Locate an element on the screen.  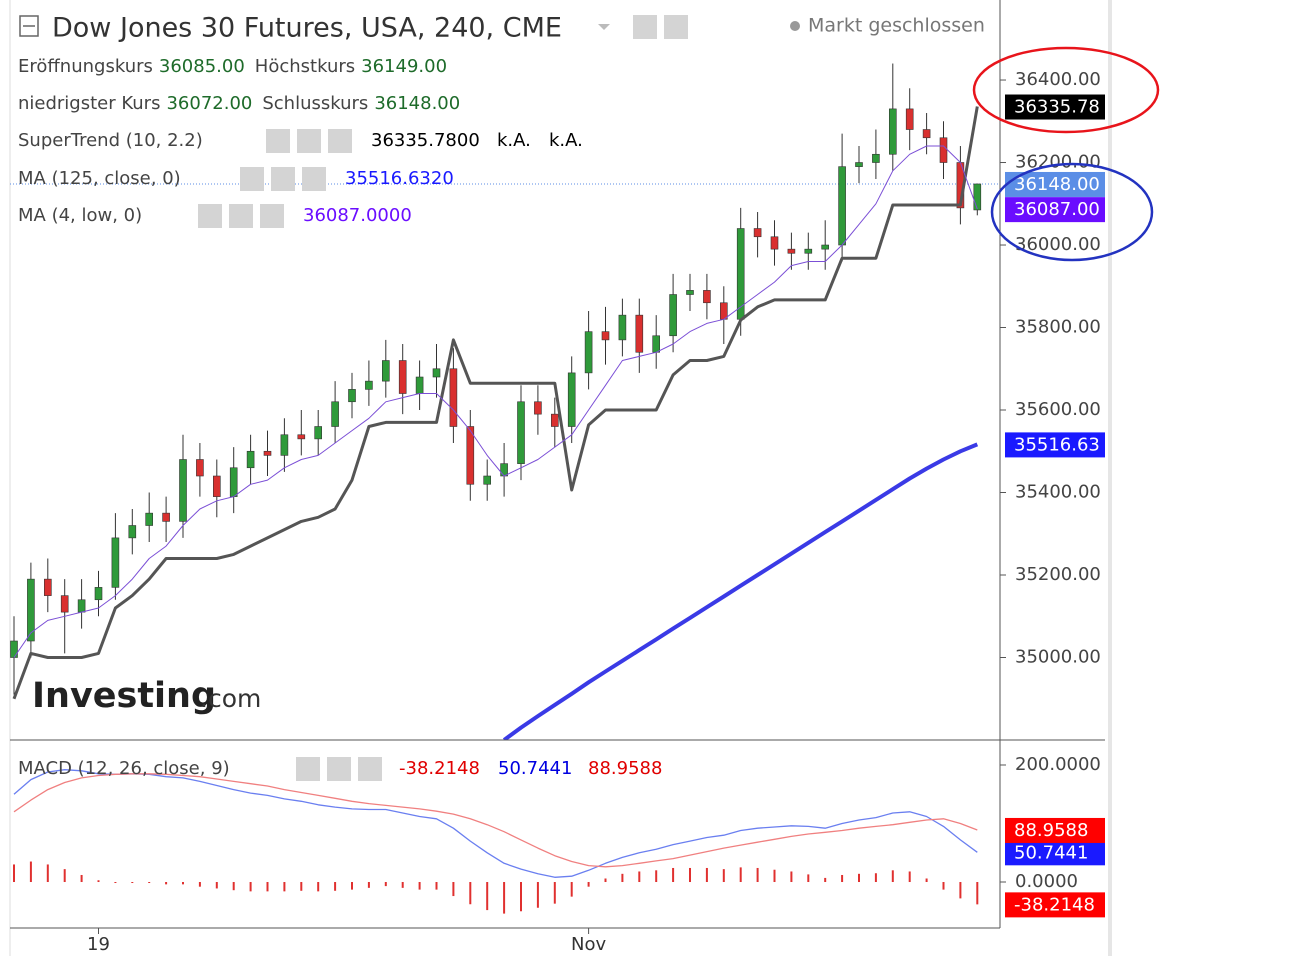
dropdown-caret is located at coordinates (604, 27).